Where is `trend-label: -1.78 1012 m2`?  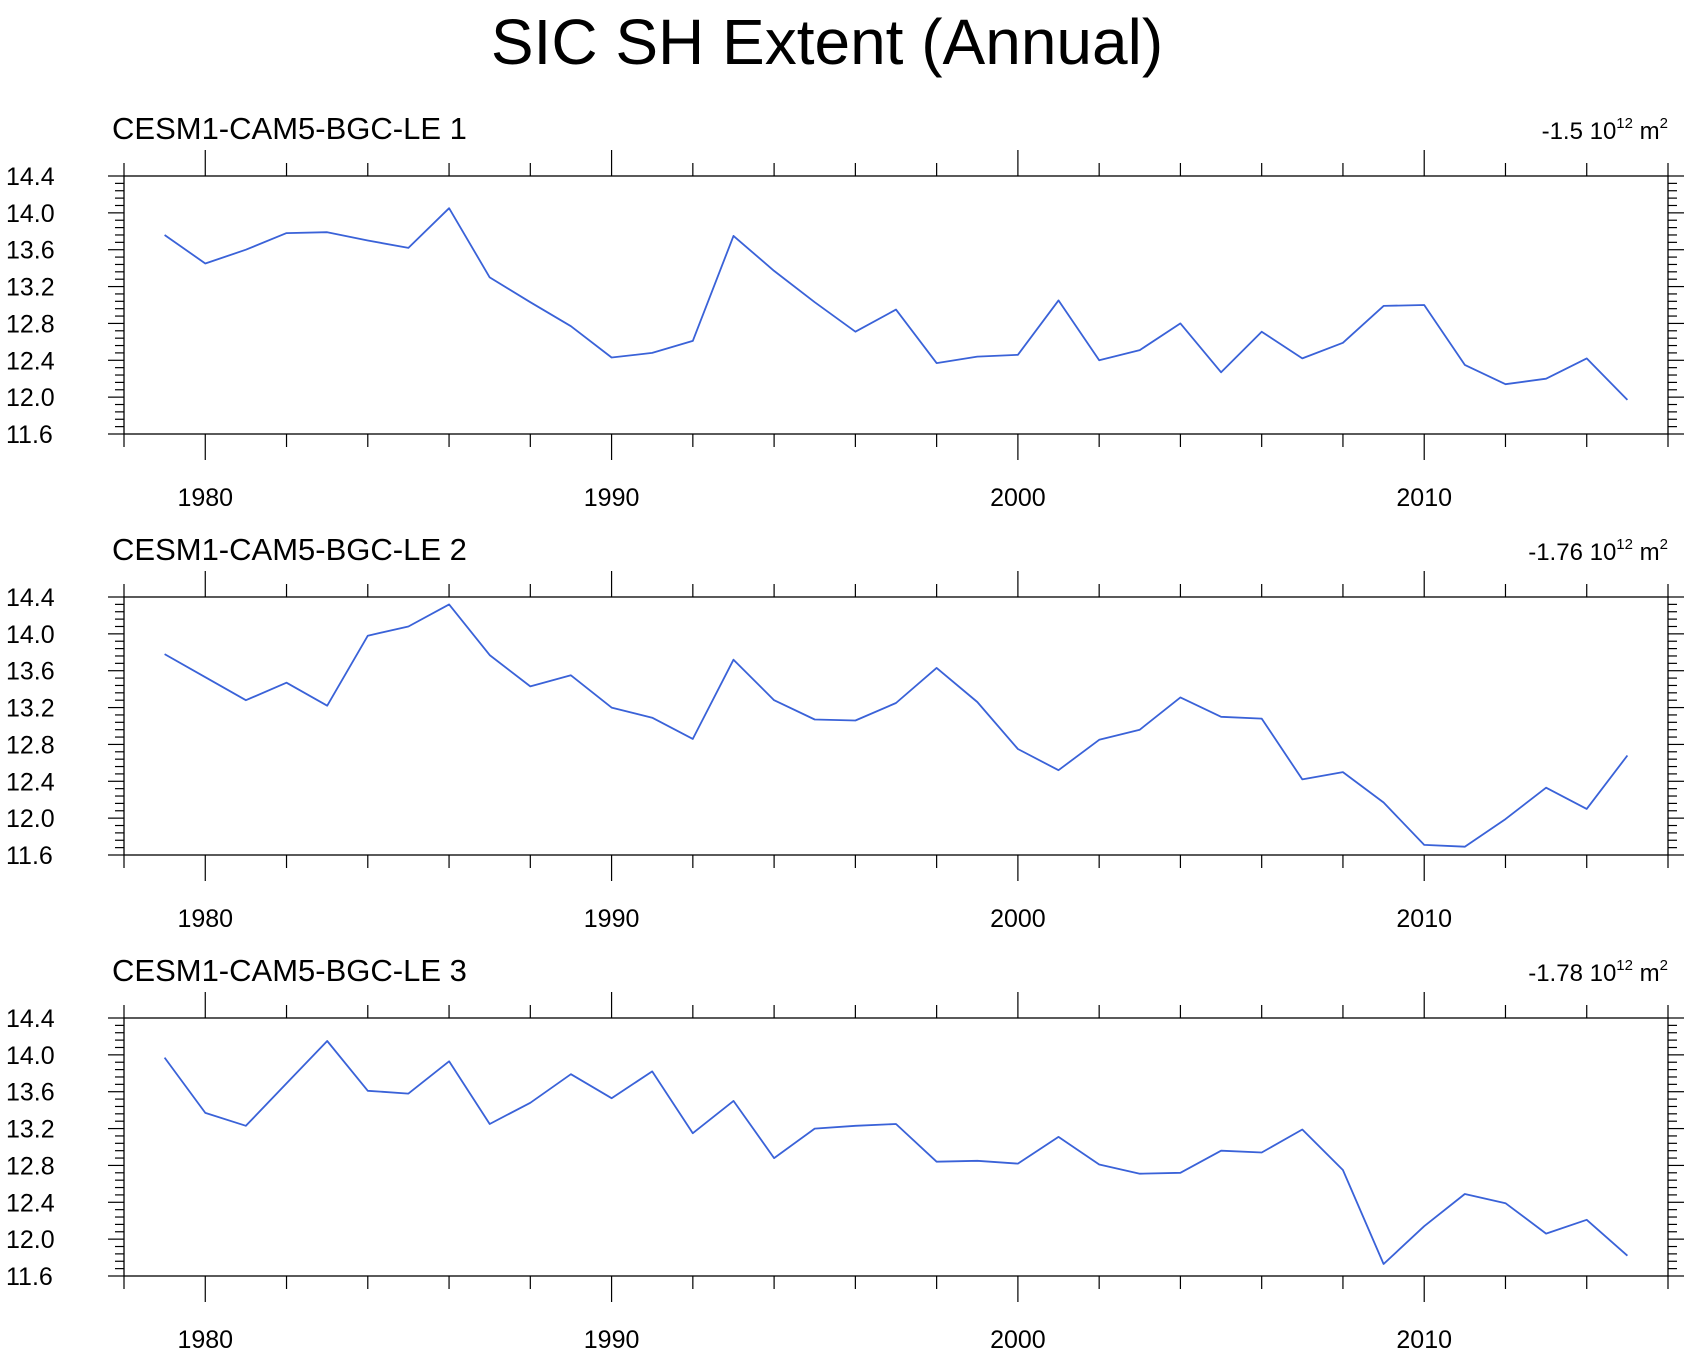
trend-label: -1.78 1012 m2 is located at coordinates (1598, 972).